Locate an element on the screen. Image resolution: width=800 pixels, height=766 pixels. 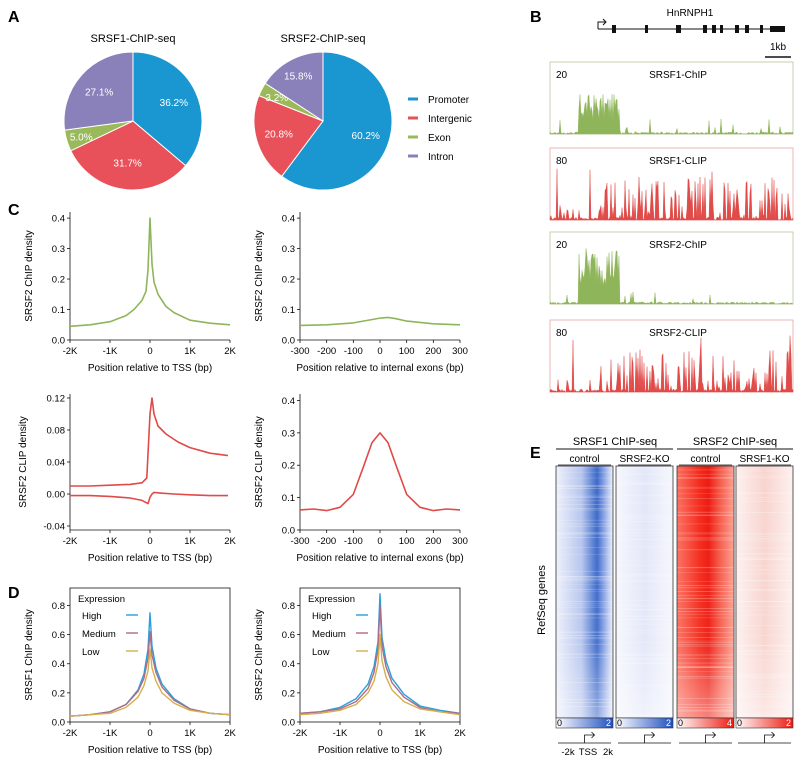
y-tick-label: 0.08 is located at coordinates (56, 431).